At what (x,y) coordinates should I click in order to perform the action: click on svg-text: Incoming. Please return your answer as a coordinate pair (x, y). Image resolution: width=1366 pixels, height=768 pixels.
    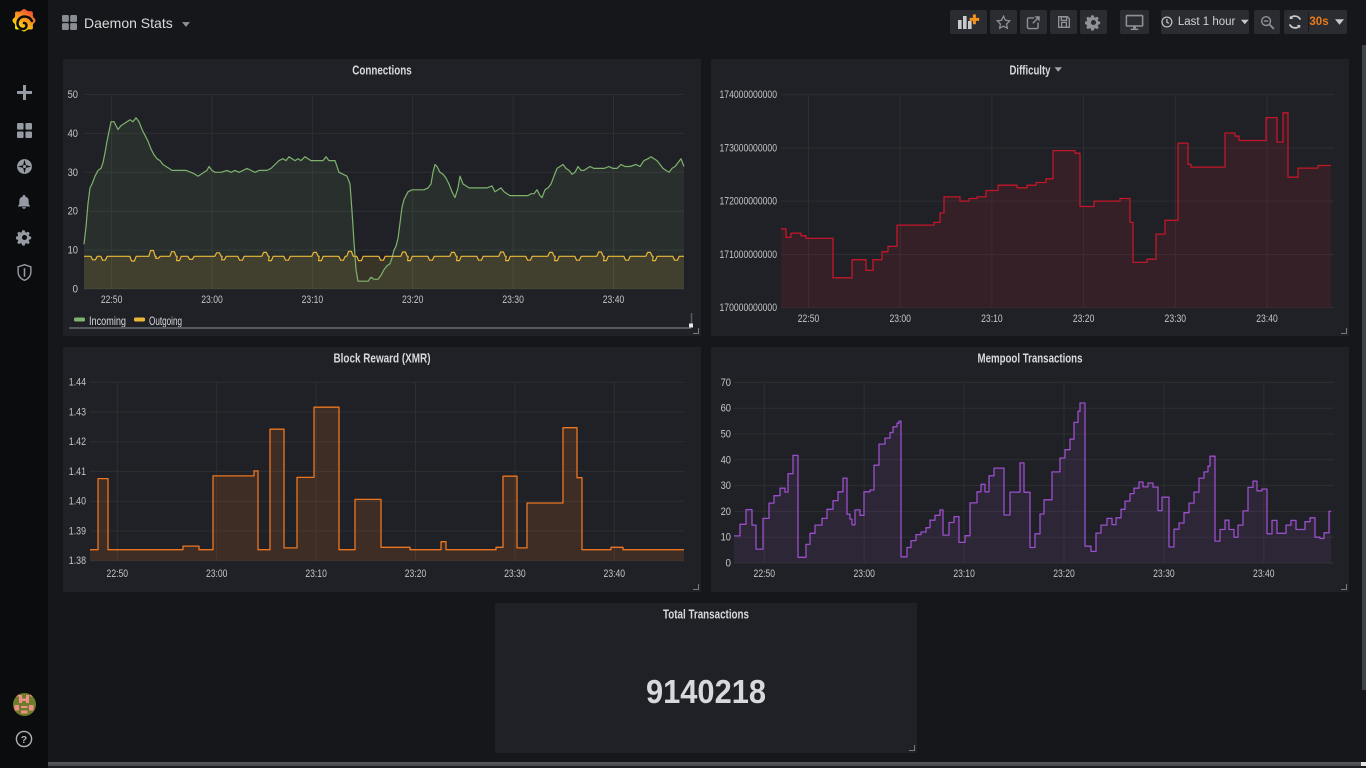
    Looking at the image, I should click on (107, 321).